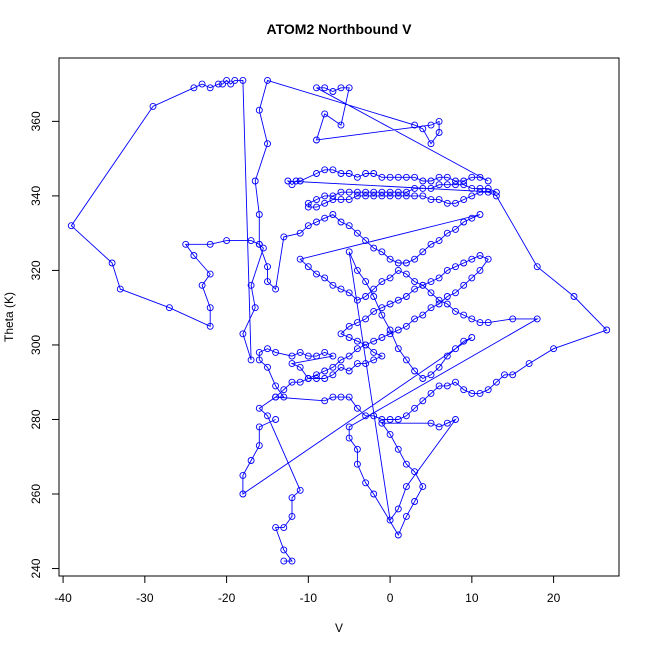  What do you see at coordinates (390, 598) in the screenshot?
I see `x-tick-label: 0` at bounding box center [390, 598].